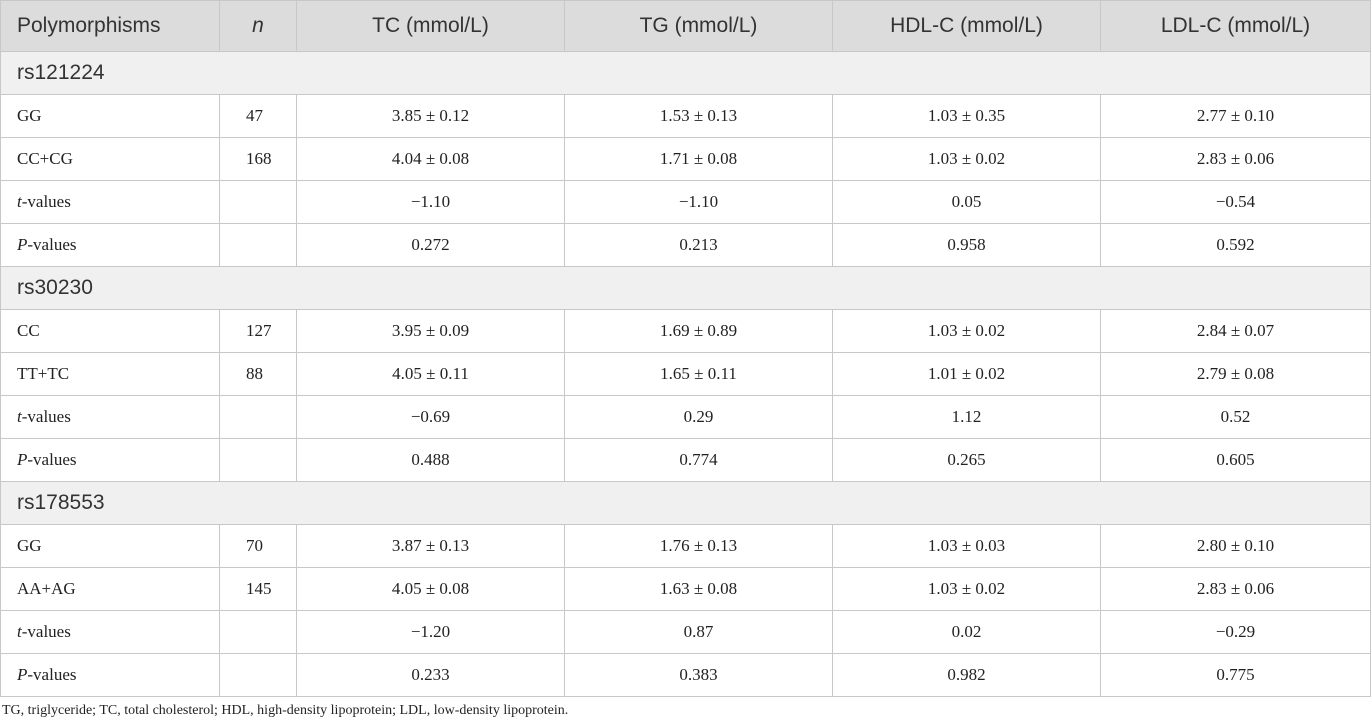 This screenshot has height=725, width=1372. Describe the element at coordinates (430, 546) in the screenshot. I see `cell-tc: 3.87 ± 0.13` at that location.